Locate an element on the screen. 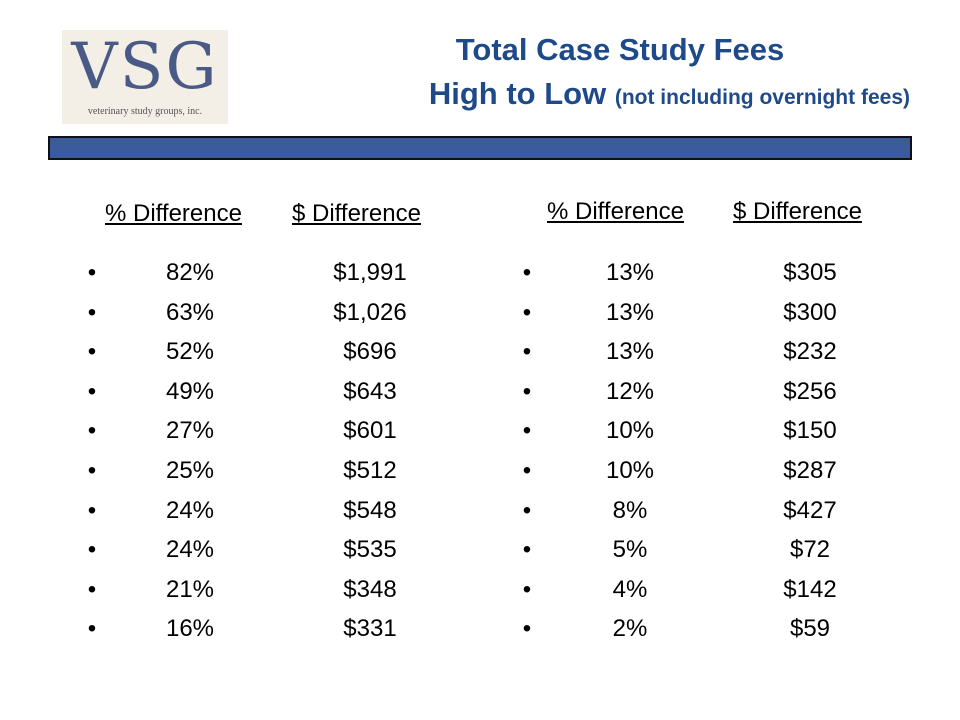  logo-mark: VSG is located at coordinates (145, 67).